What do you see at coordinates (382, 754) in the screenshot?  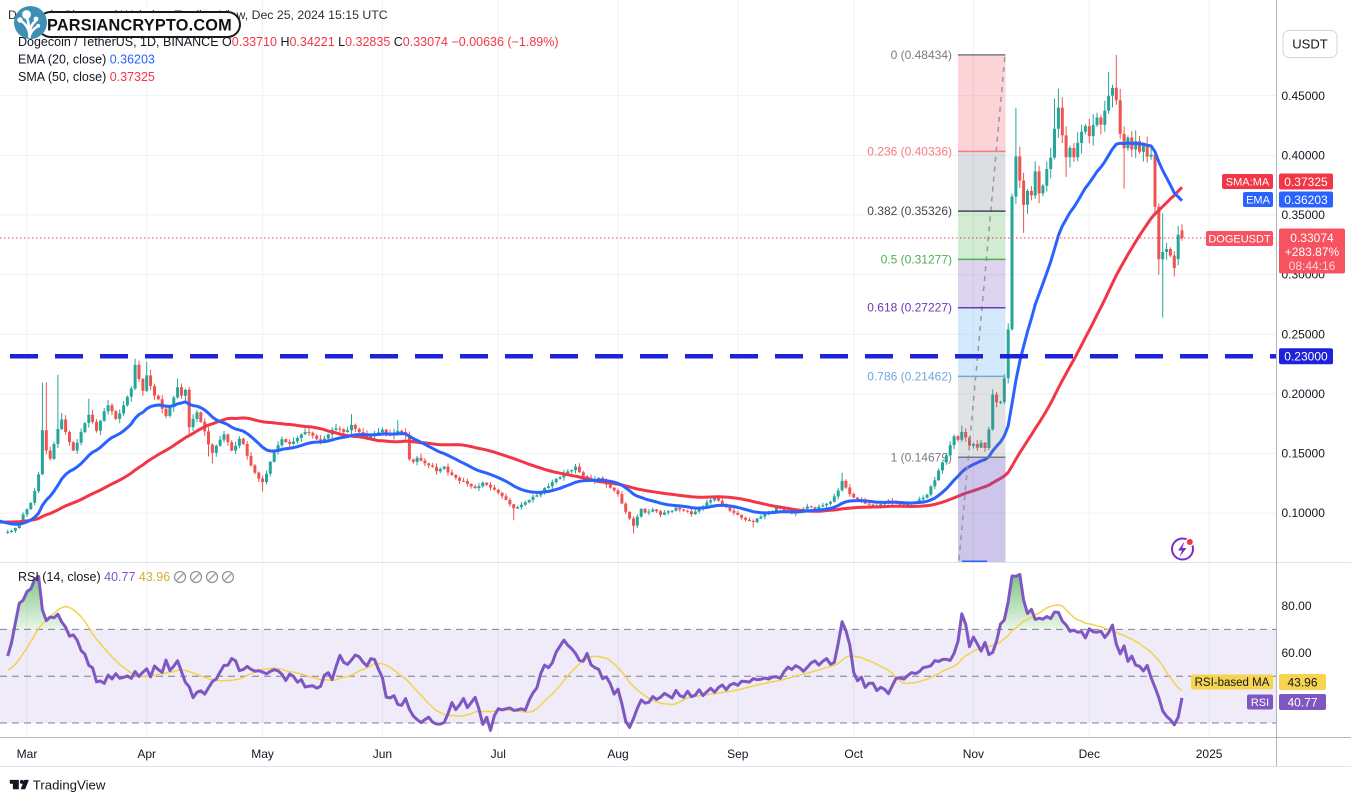 I see `svg-text: Jun` at bounding box center [382, 754].